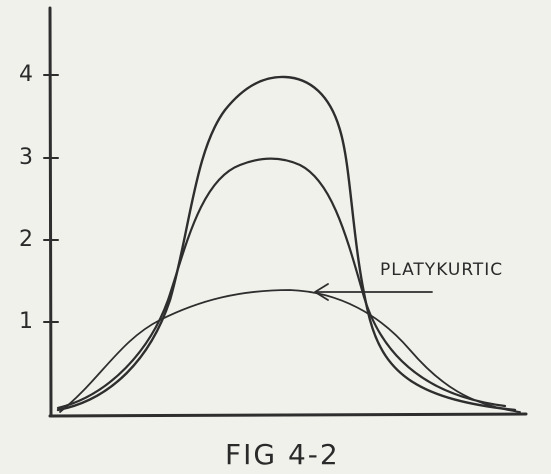  Describe the element at coordinates (26, 239) in the screenshot. I see `tick-label: 2` at that location.